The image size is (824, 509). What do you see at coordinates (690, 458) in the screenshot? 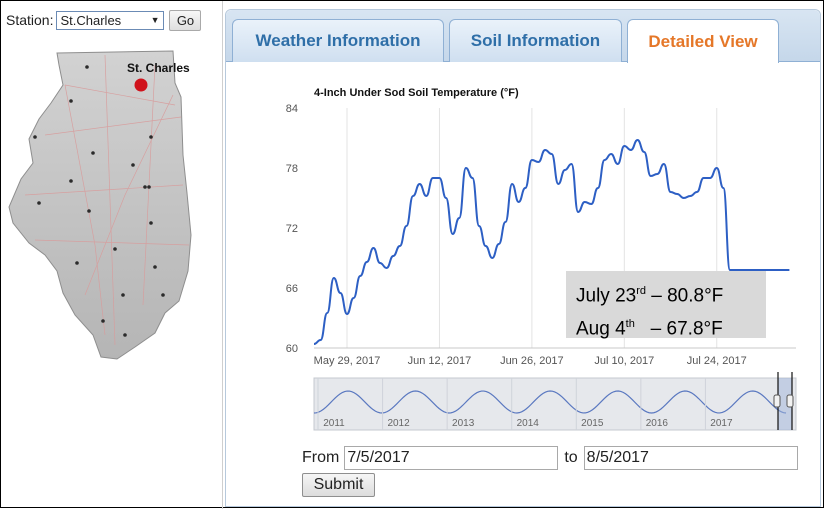
I see `to-date-input: 8/5/2017` at bounding box center [690, 458].